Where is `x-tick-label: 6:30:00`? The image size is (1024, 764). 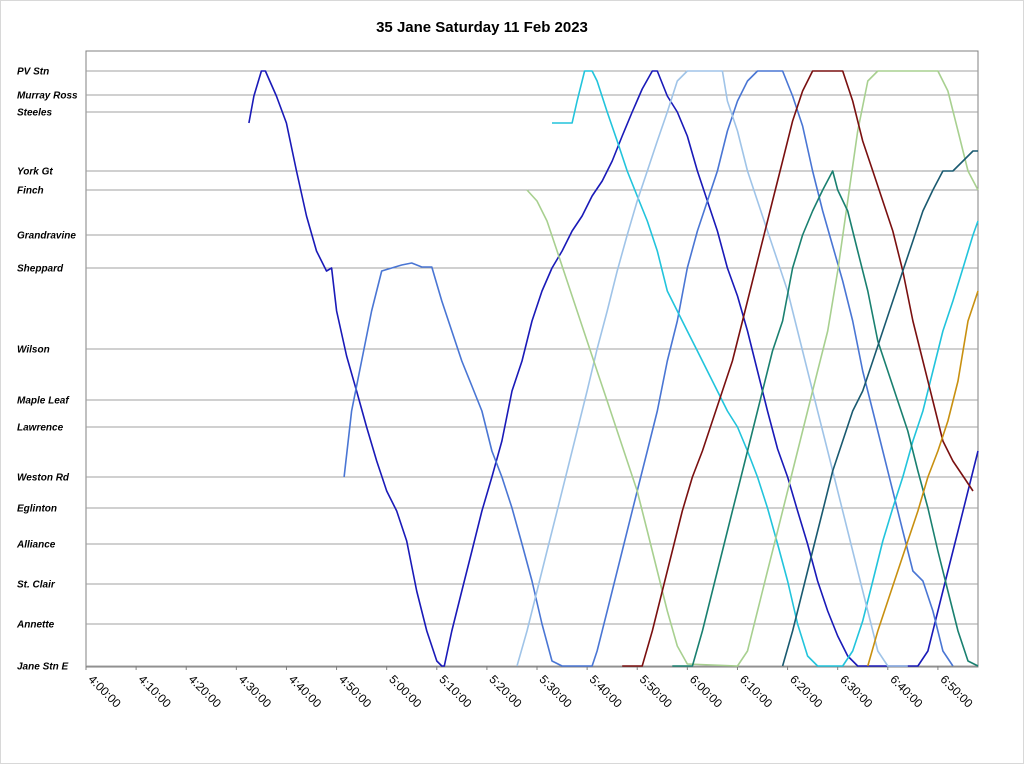
x-tick-label: 6:30:00 is located at coordinates (856, 691).